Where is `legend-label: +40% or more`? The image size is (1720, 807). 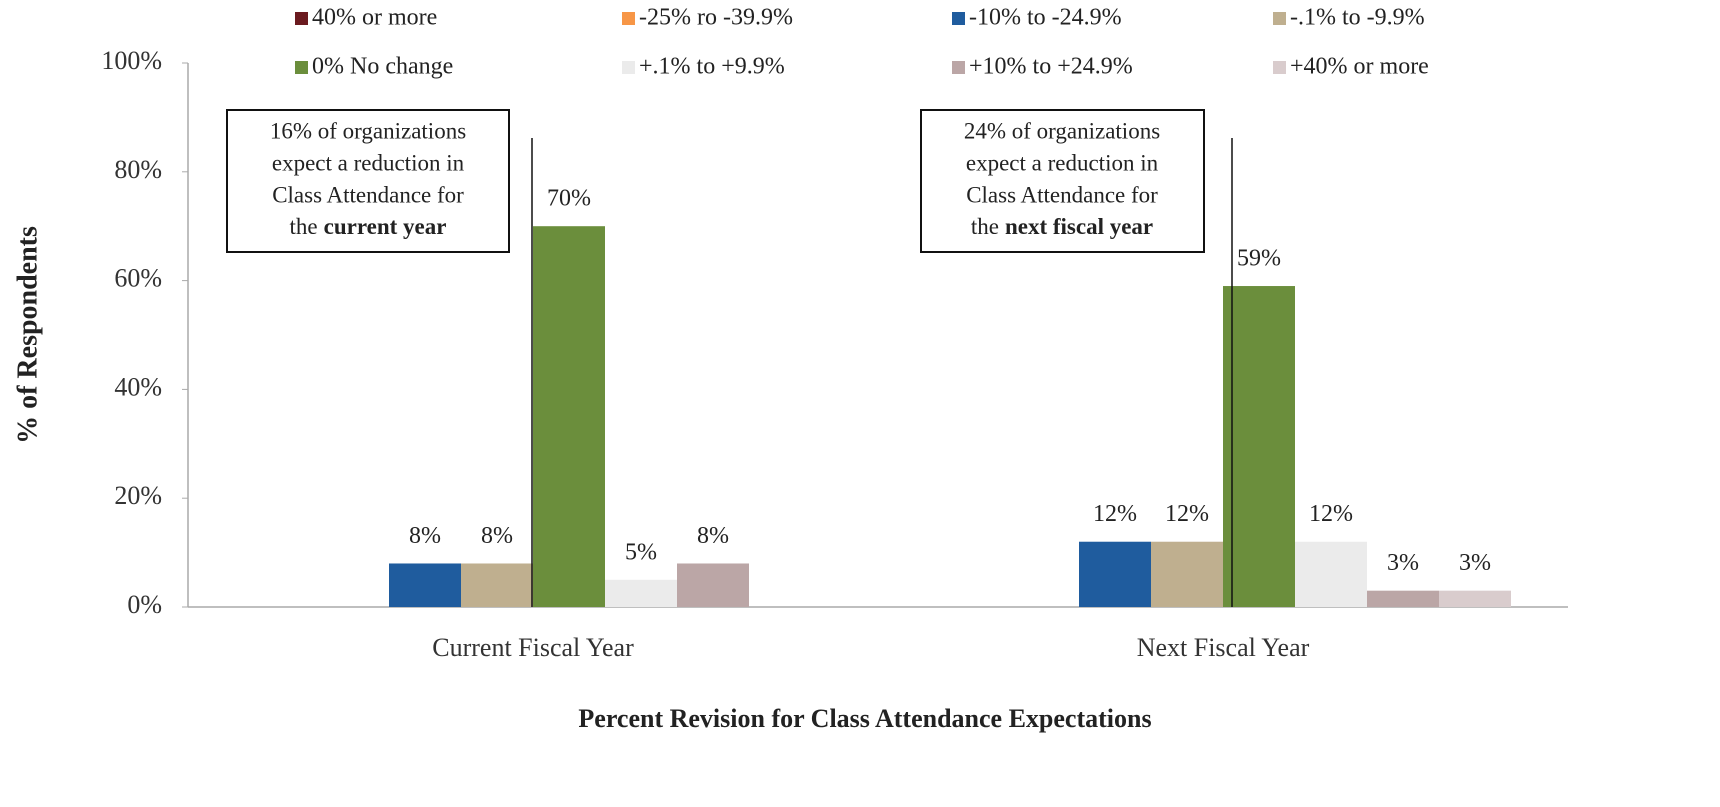 legend-label: +40% or more is located at coordinates (1359, 67).